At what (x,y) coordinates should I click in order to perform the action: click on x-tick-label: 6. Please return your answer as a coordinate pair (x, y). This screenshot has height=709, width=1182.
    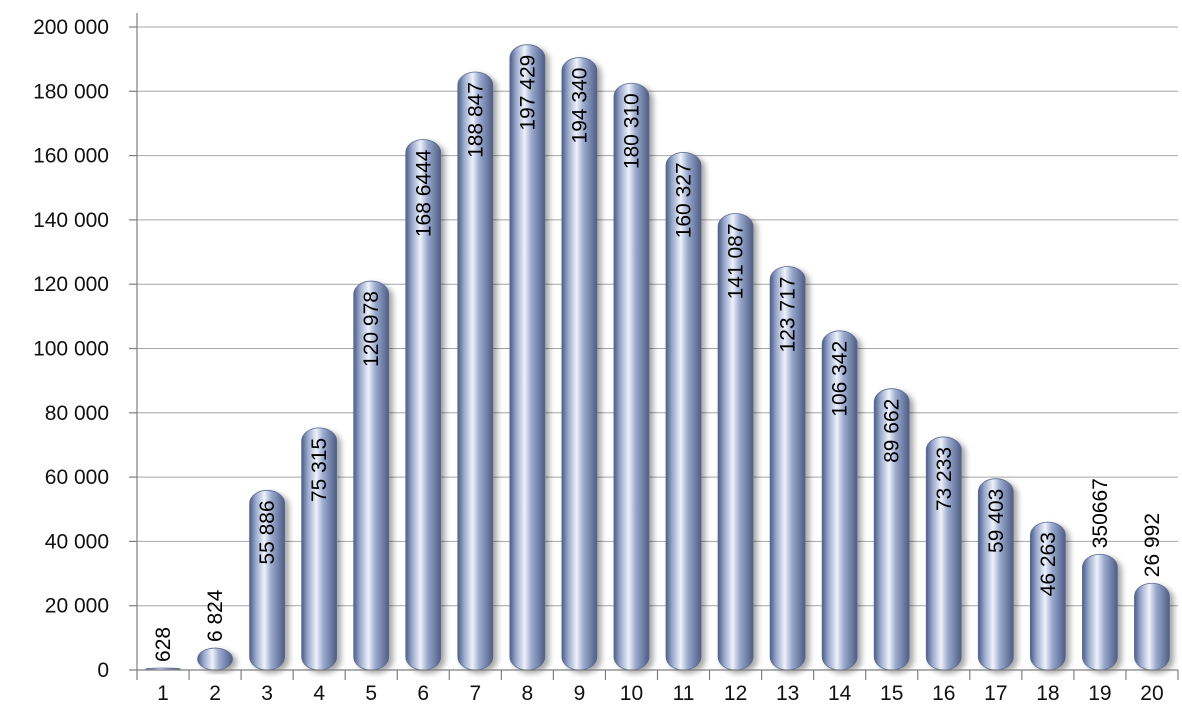
    Looking at the image, I should click on (423, 693).